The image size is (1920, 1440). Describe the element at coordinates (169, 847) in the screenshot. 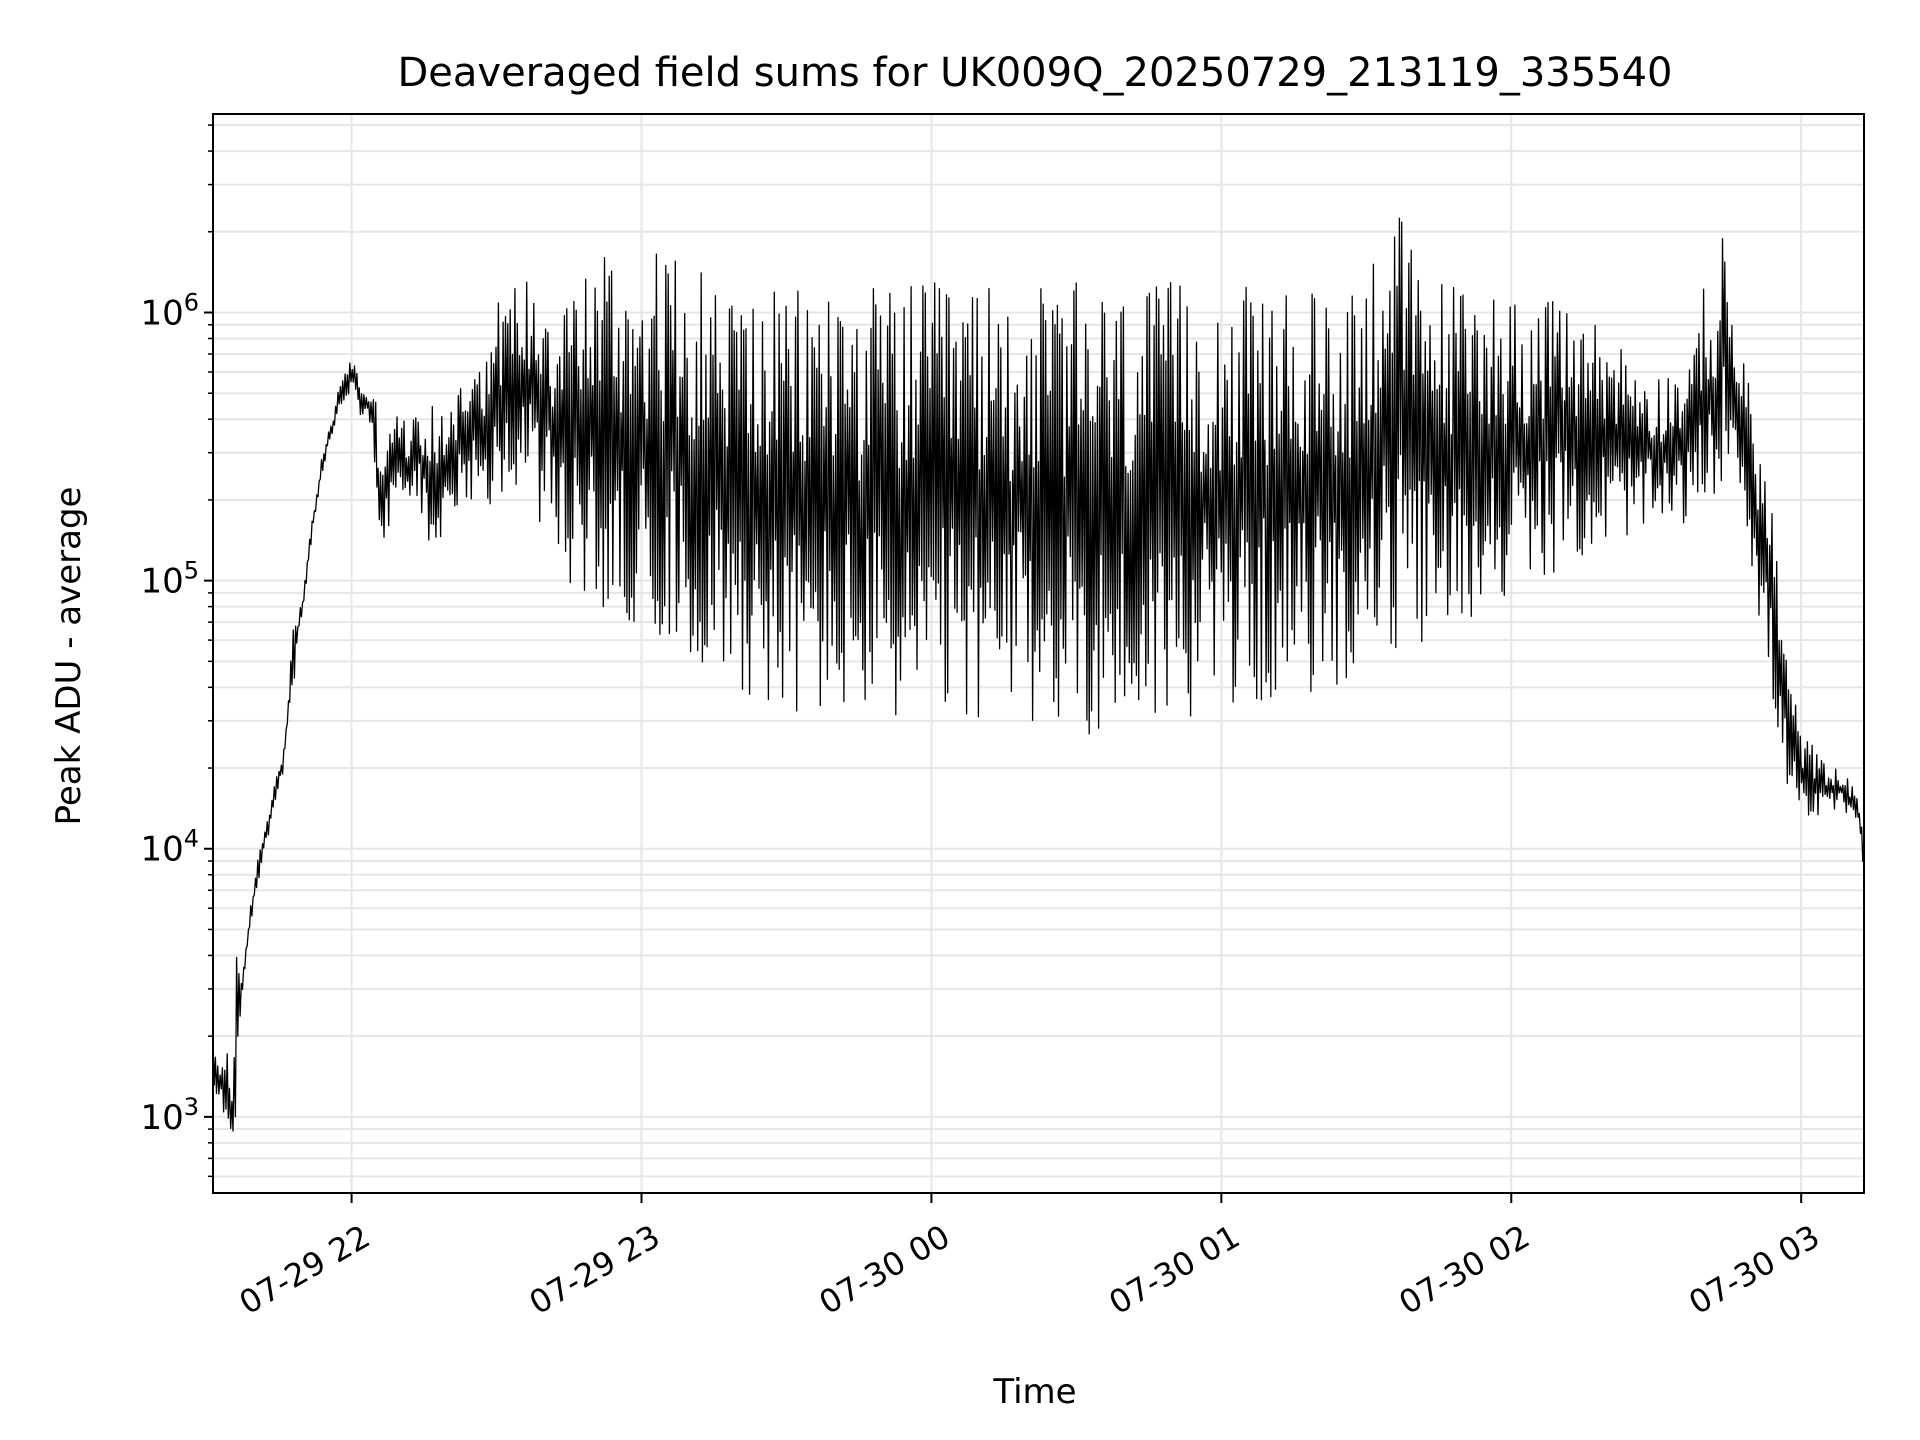

I see `y-tick-label: 10⁴` at that location.